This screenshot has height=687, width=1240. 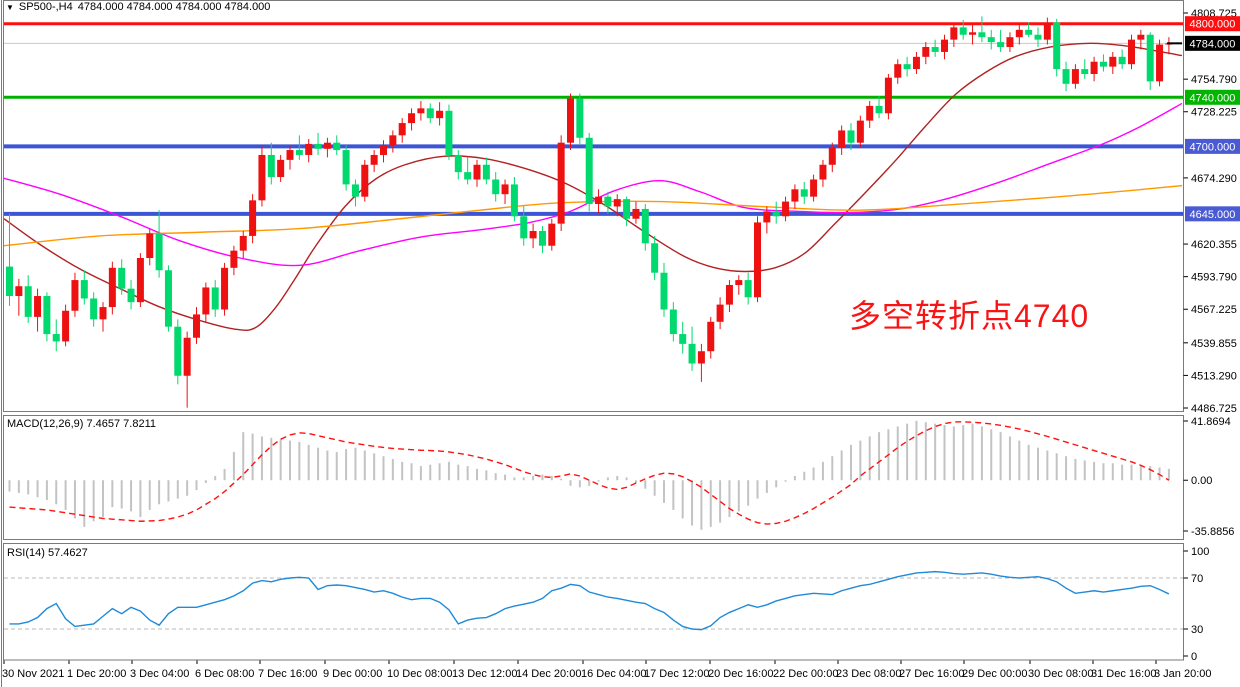 I want to click on svg-text: 6 Dec 08:00, so click(x=224, y=674).